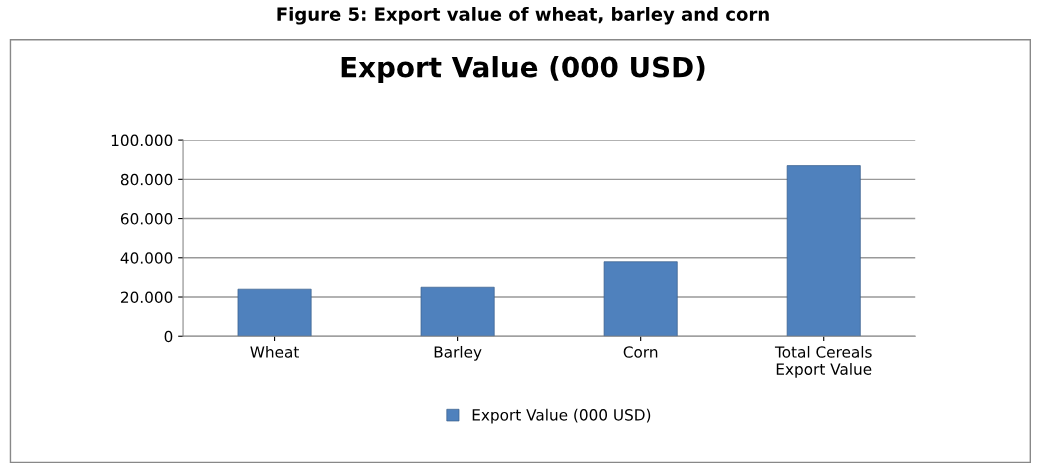 The width and height of the screenshot is (1046, 467). What do you see at coordinates (561, 416) in the screenshot?
I see `legend-label: Export Value (000 USD)` at bounding box center [561, 416].